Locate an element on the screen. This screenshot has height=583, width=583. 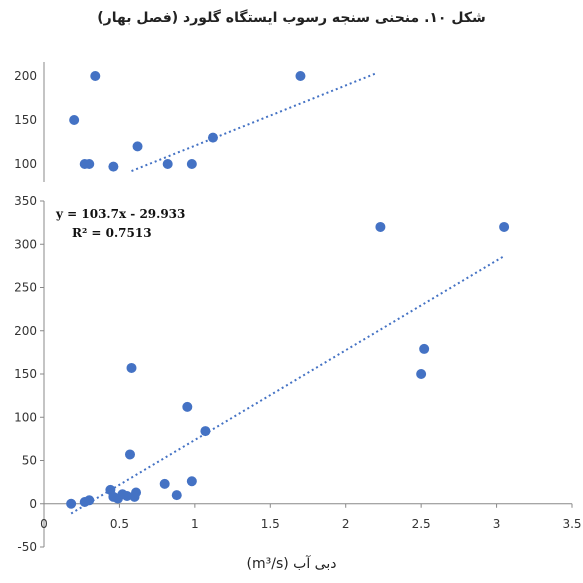
x-axis-label: دبی آب (m³/s) is located at coordinates (291, 564).